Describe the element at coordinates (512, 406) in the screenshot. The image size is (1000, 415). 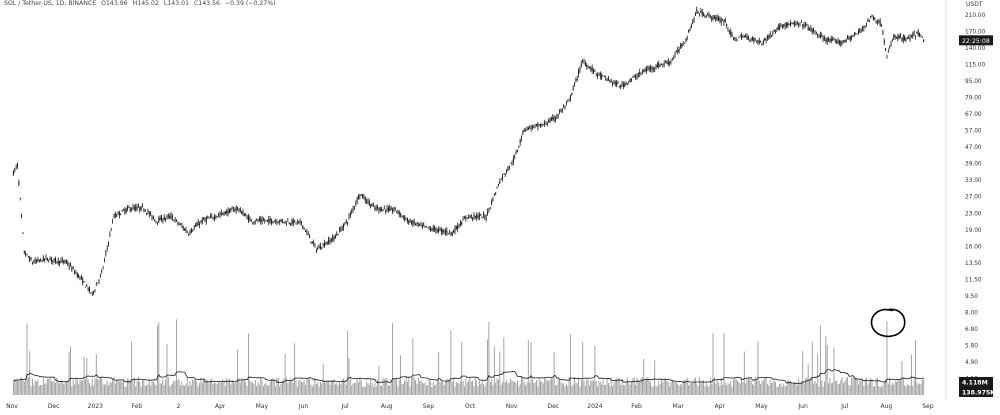
I see `x-tick-label: Nov` at that location.